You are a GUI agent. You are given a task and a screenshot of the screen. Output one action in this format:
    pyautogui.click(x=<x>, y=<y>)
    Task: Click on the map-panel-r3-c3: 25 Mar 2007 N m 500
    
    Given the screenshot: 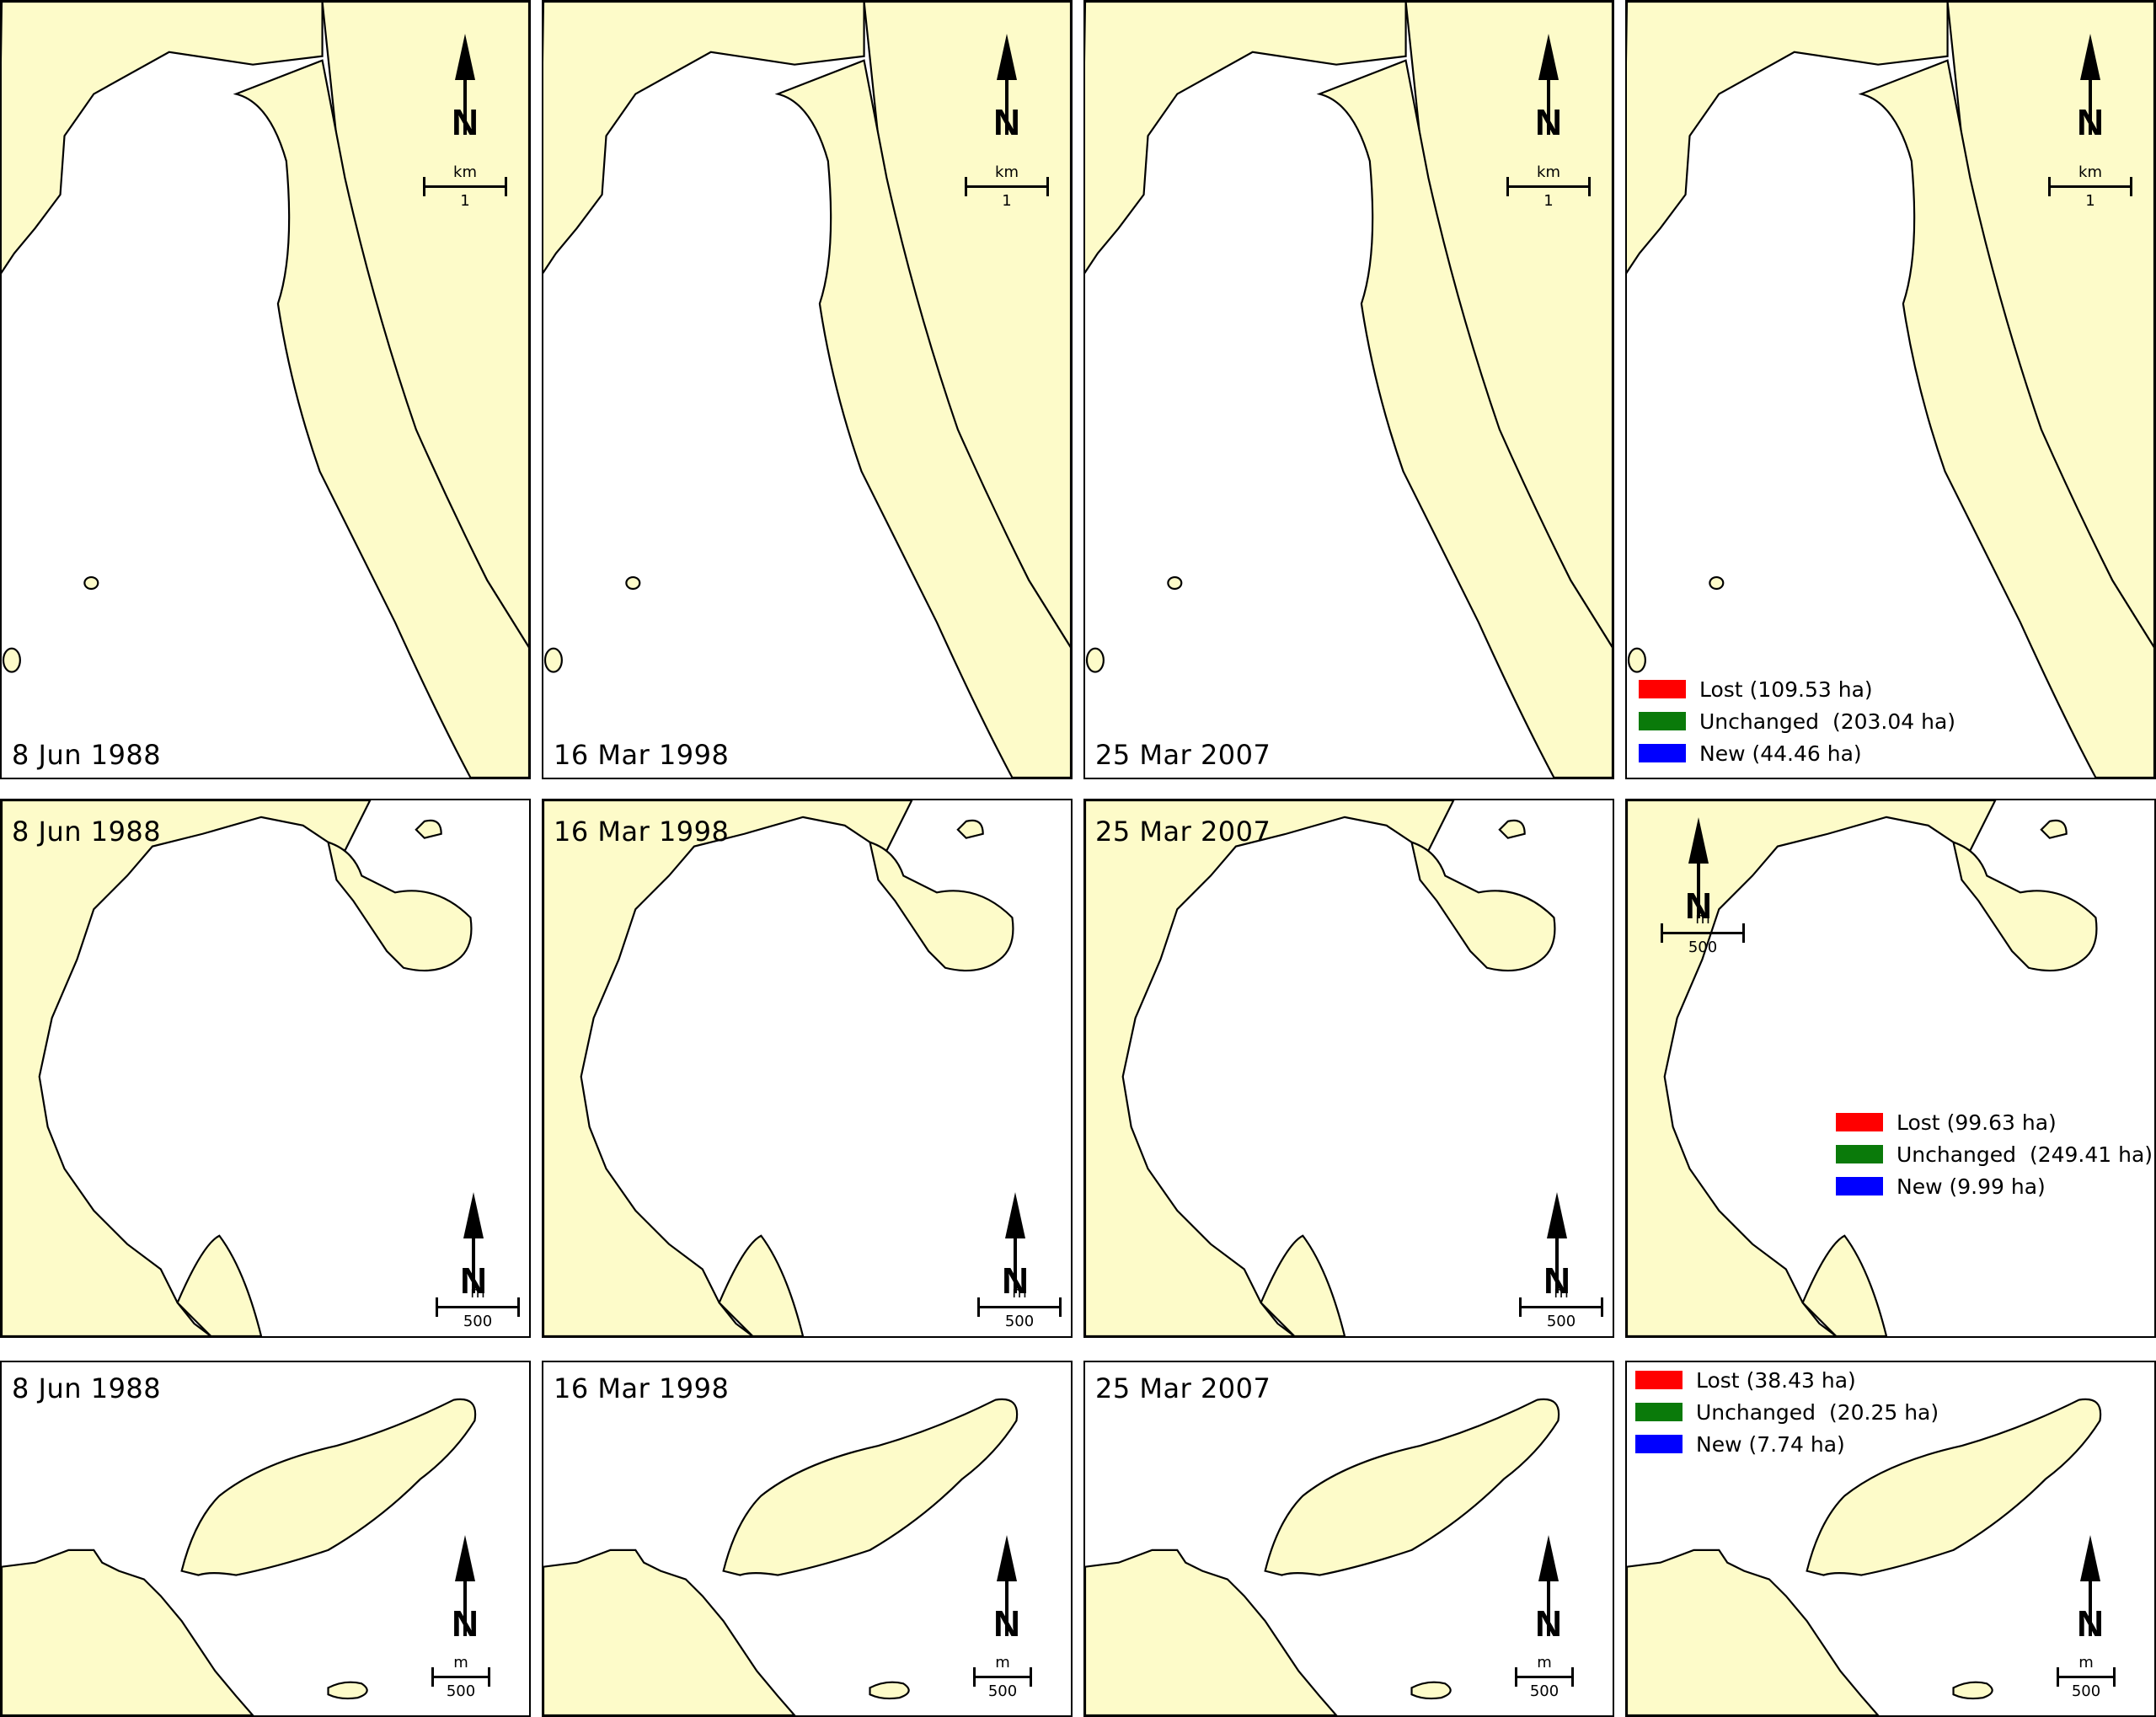 What is the action you would take?
    pyautogui.click(x=1348, y=1539)
    